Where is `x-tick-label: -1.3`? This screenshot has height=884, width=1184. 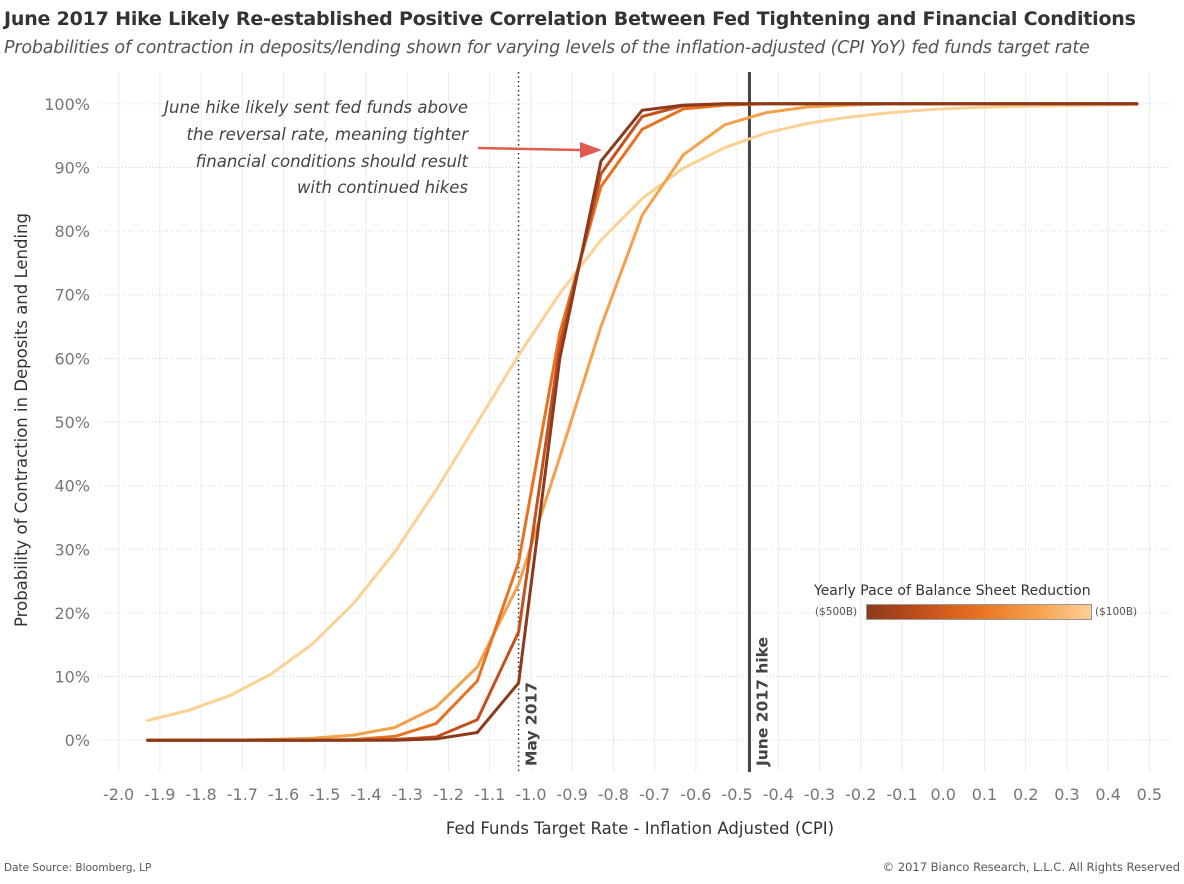
x-tick-label: -1.3 is located at coordinates (407, 794).